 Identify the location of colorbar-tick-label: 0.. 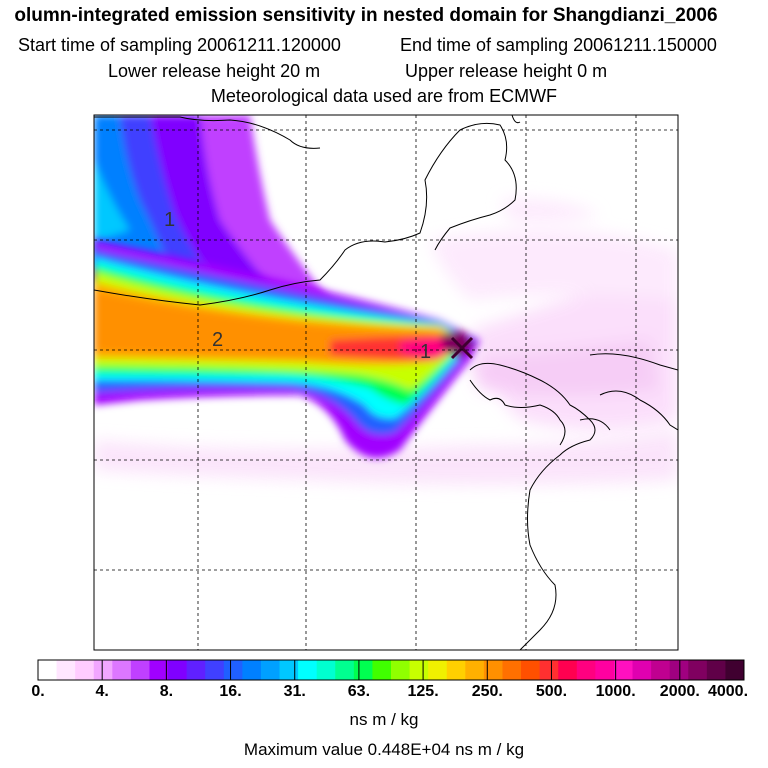
(38, 691).